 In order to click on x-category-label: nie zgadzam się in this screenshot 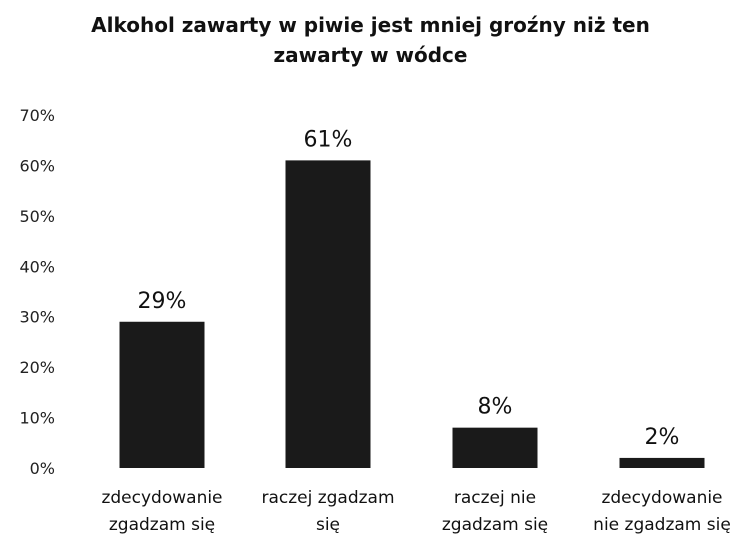, I will do `click(662, 525)`.